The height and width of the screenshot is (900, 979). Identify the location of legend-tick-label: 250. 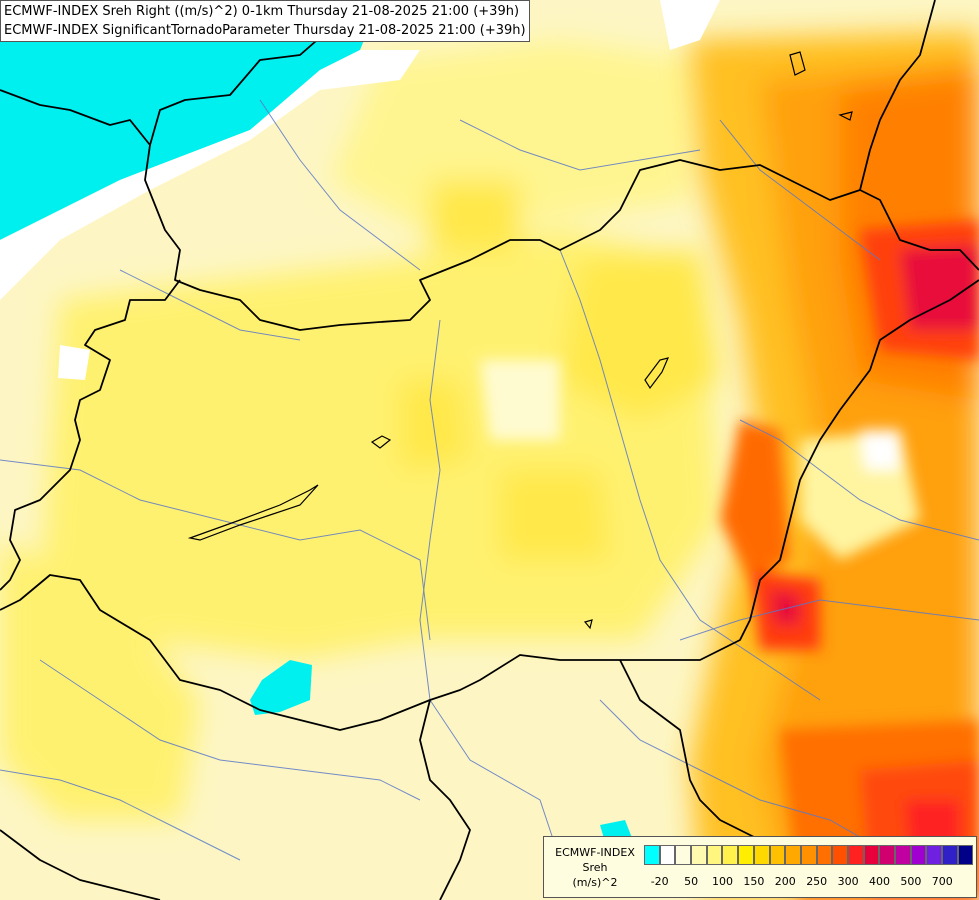
(817, 881).